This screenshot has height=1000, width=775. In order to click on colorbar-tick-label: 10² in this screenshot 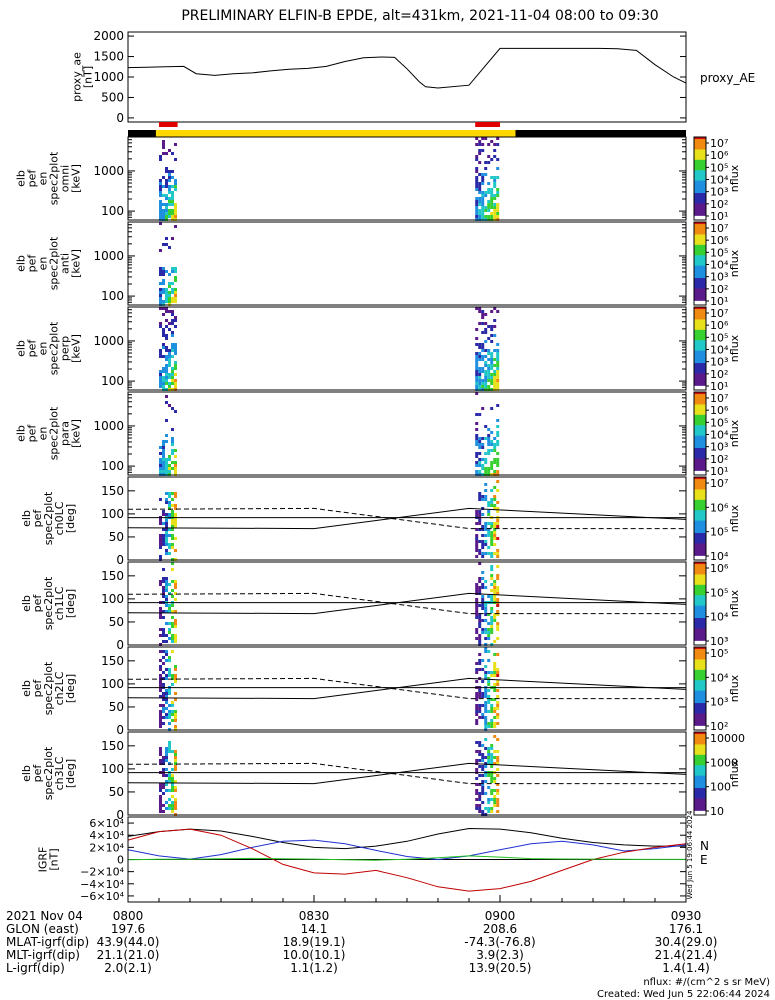, I will do `click(719, 204)`.